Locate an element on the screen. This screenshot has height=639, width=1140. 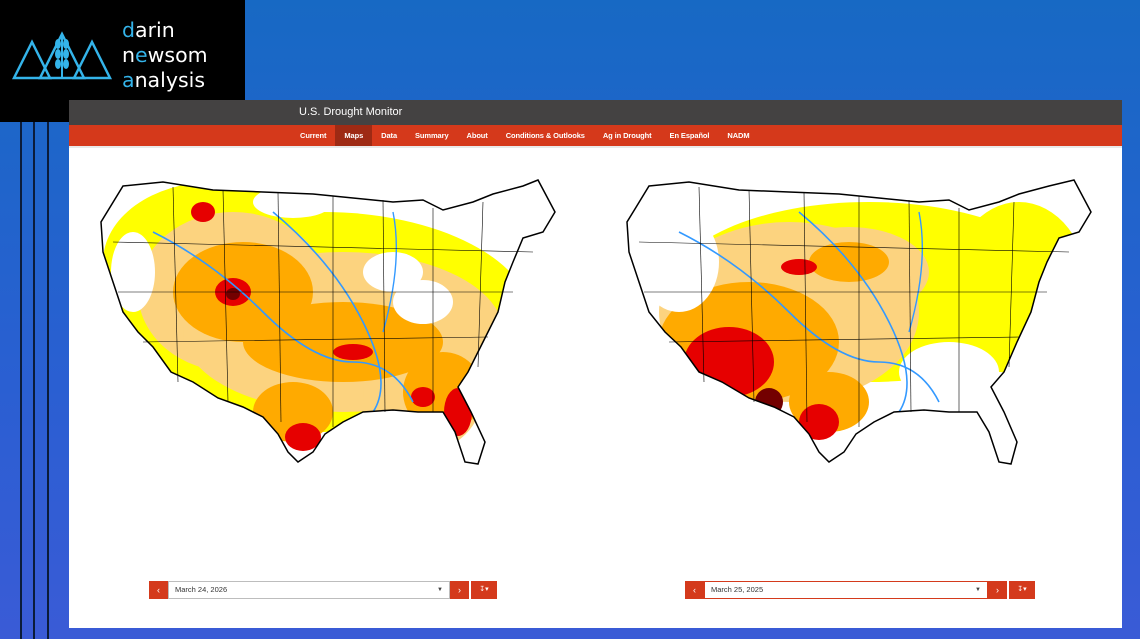
date-select-left: March 24, 2026 ▼ is located at coordinates (309, 590).